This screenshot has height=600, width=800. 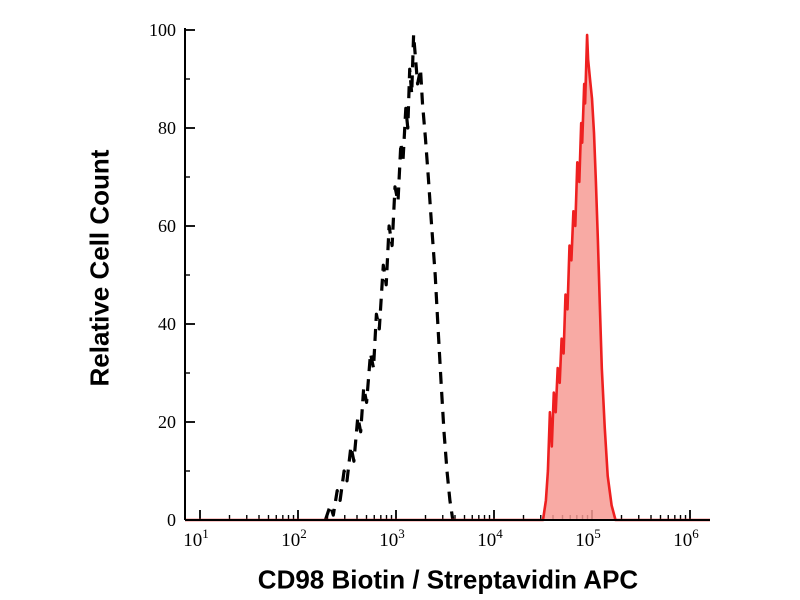 I want to click on x-tick-label: 10³, so click(x=392, y=538).